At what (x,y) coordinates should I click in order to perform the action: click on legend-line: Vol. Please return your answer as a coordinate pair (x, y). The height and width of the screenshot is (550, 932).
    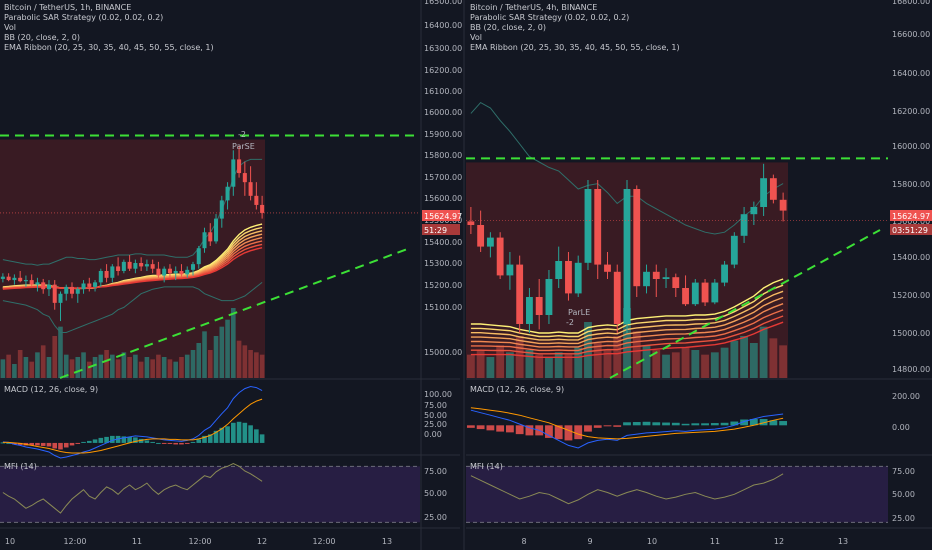
    Looking at the image, I should click on (10, 27).